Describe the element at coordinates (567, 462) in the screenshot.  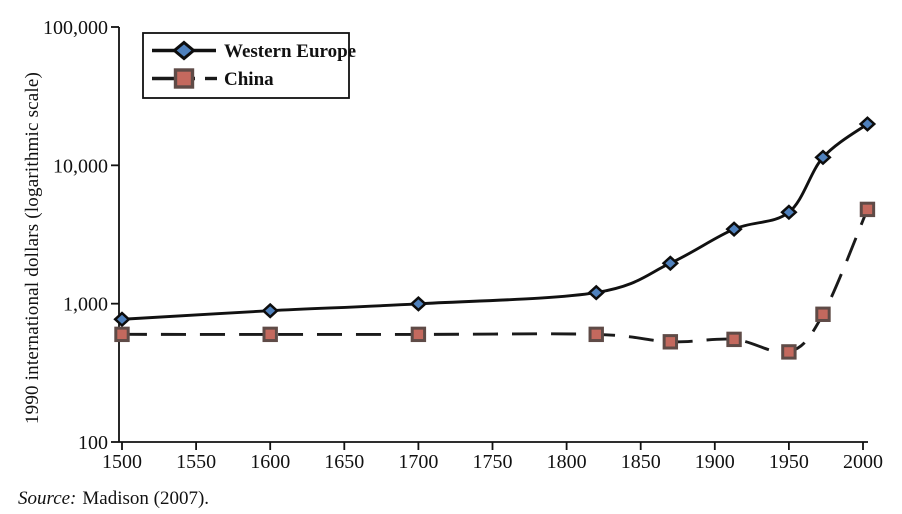
I see `x-tick-label: 1800` at that location.